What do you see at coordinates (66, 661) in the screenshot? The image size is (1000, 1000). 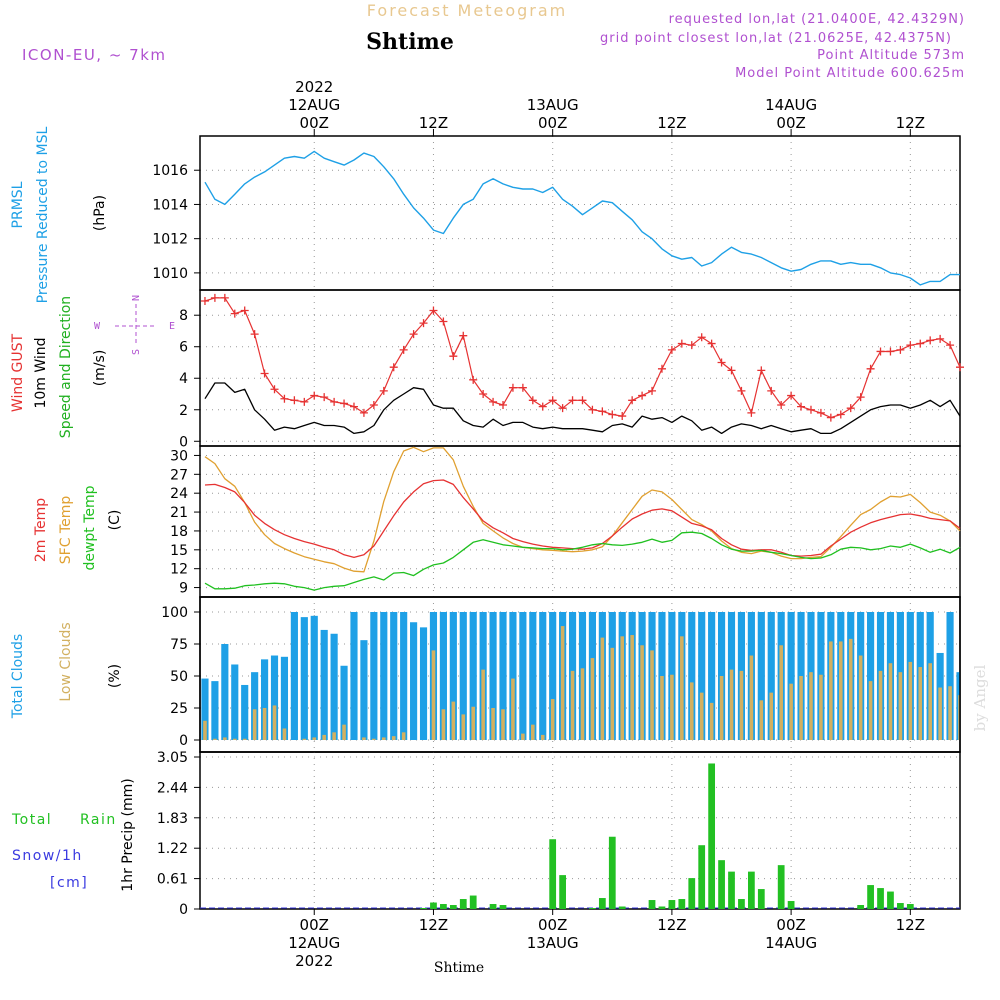 I see `label-low-clouds: Low Clouds` at bounding box center [66, 661].